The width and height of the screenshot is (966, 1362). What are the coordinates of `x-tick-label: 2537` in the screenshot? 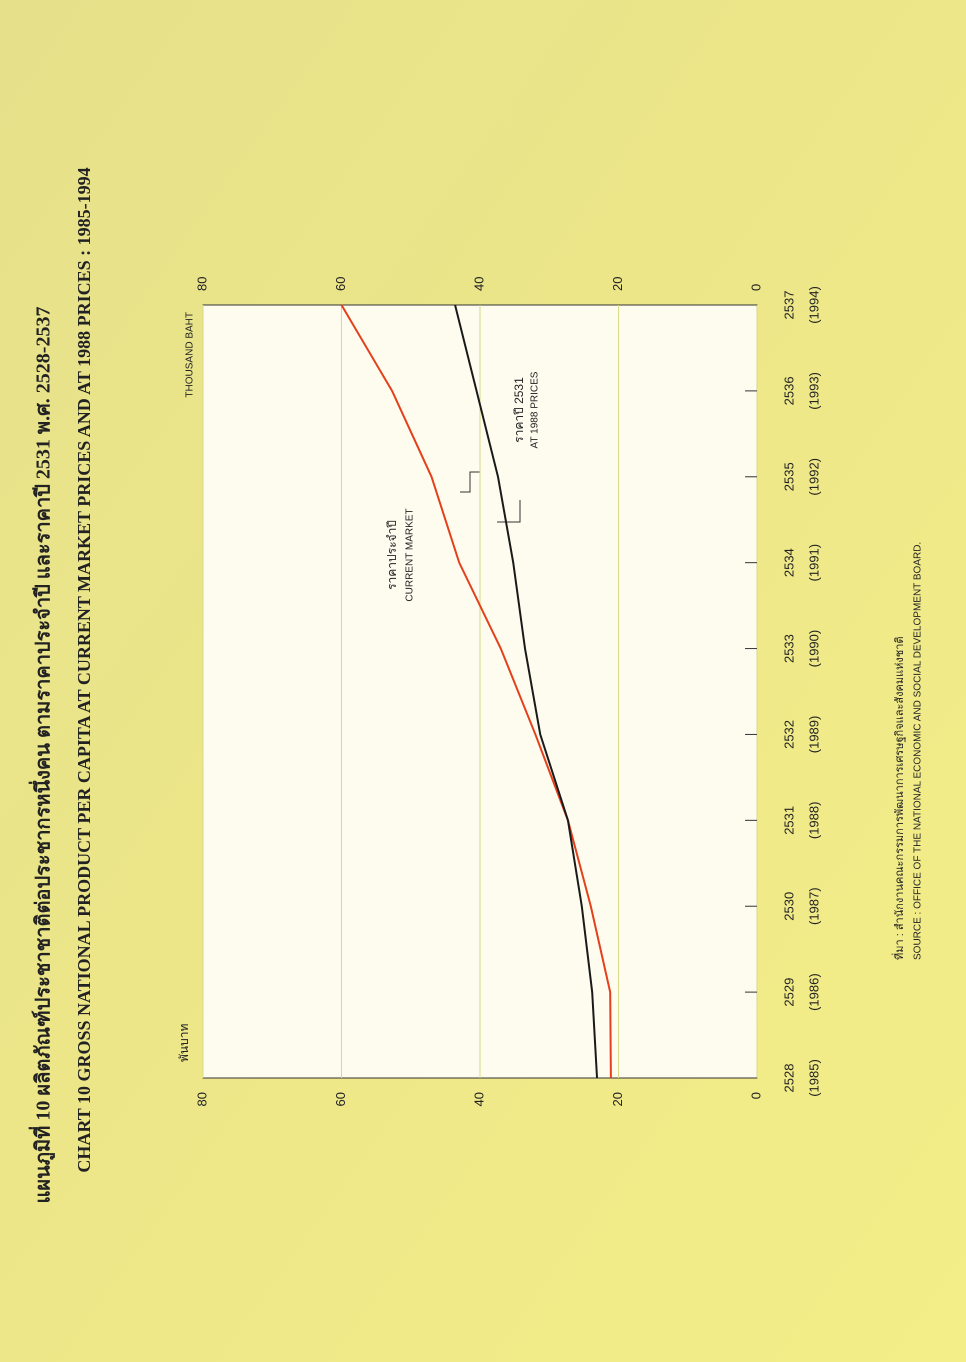 It's located at (788, 305).